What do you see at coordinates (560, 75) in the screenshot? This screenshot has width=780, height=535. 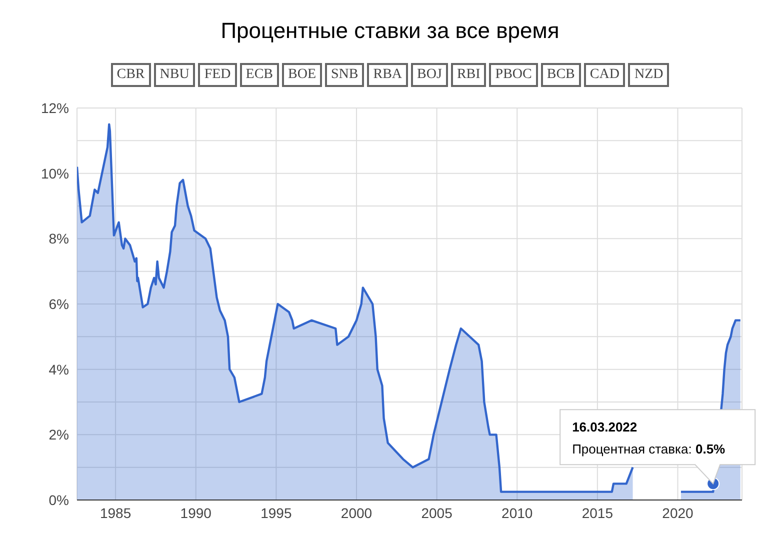 I see `text: BCB` at bounding box center [560, 75].